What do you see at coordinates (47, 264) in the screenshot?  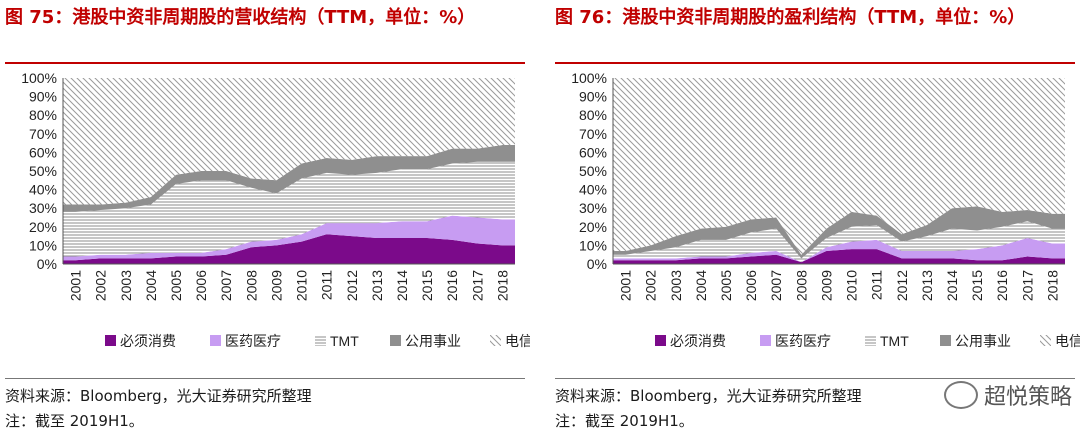 I see `y-tick-label: 0%` at bounding box center [47, 264].